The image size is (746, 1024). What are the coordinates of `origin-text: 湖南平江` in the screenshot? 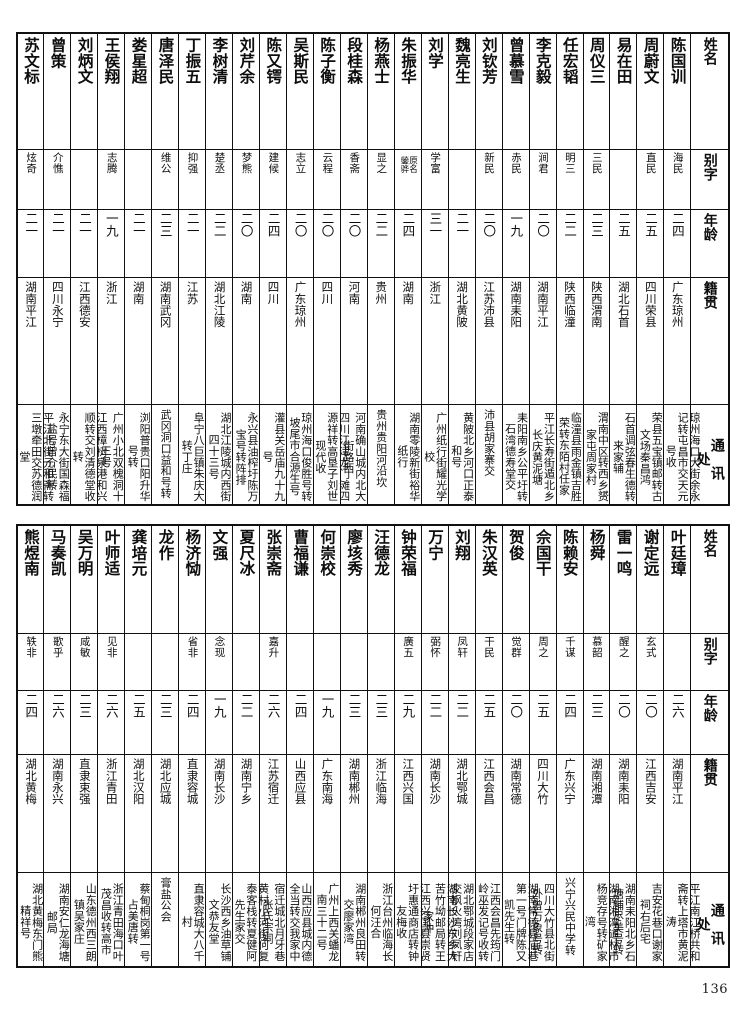 It's located at (677, 781).